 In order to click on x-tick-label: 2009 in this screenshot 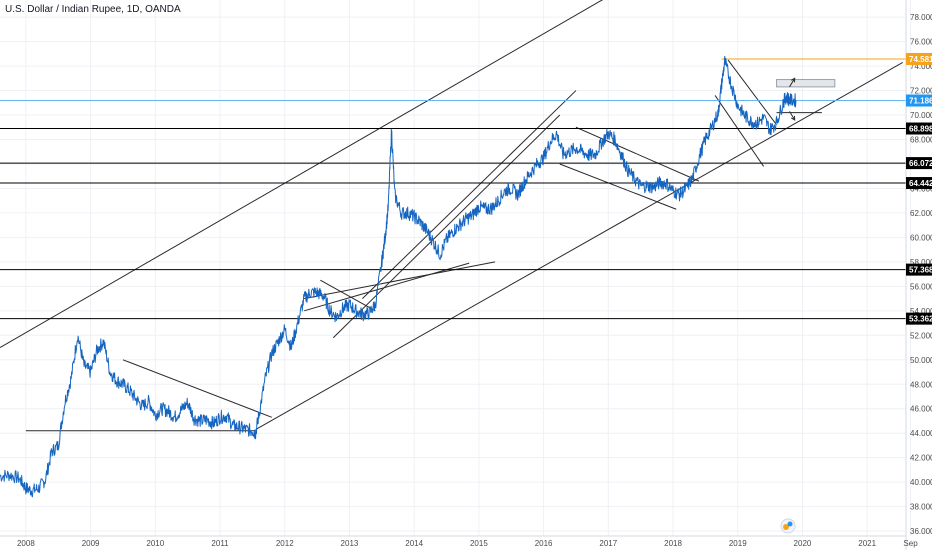, I will do `click(91, 543)`.